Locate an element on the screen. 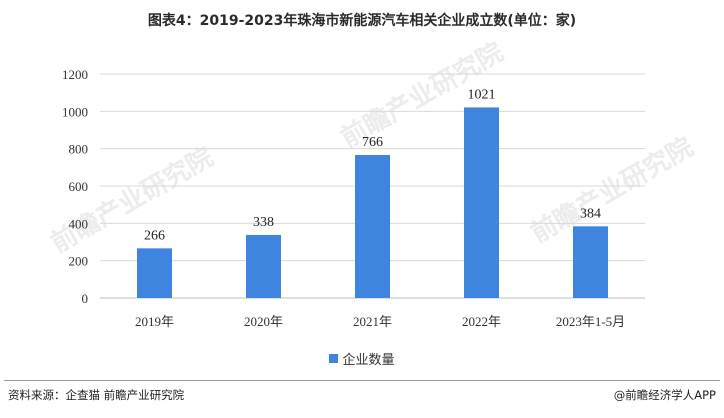  data-label: 384 is located at coordinates (590, 213).